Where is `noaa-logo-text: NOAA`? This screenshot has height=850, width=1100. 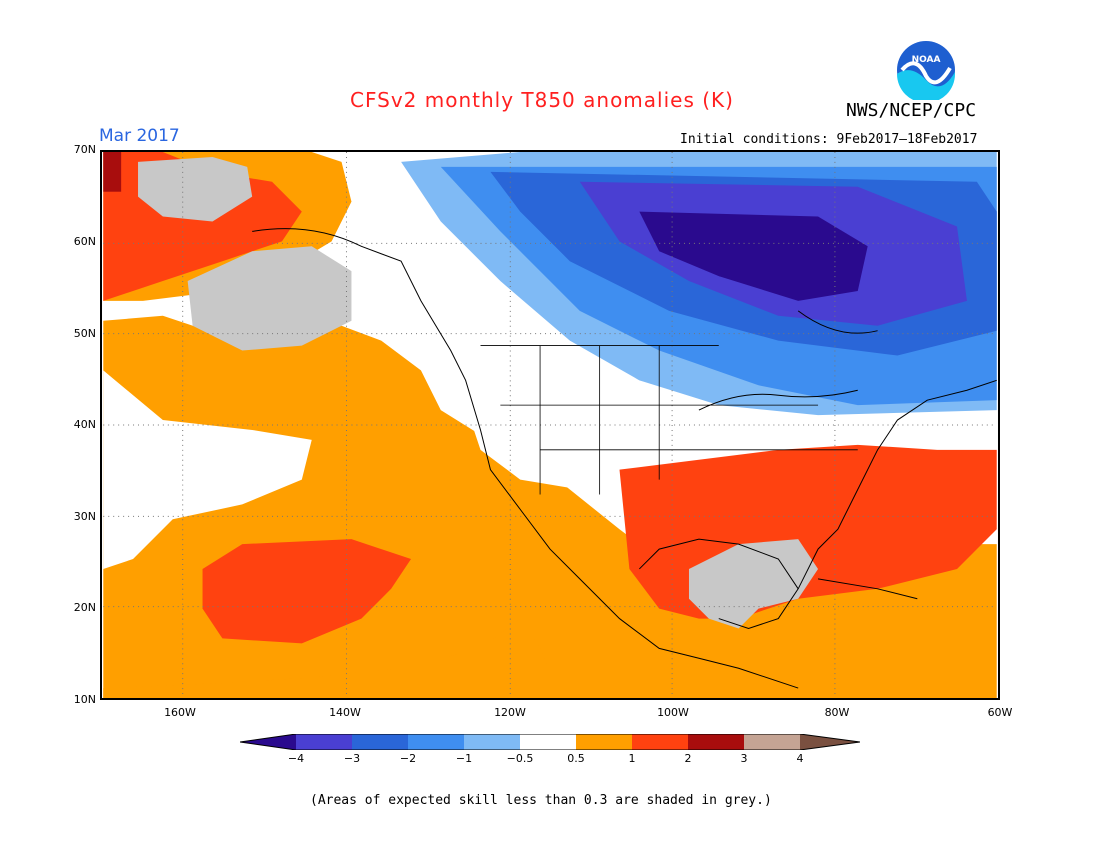 noaa-logo-text: NOAA is located at coordinates (926, 60).